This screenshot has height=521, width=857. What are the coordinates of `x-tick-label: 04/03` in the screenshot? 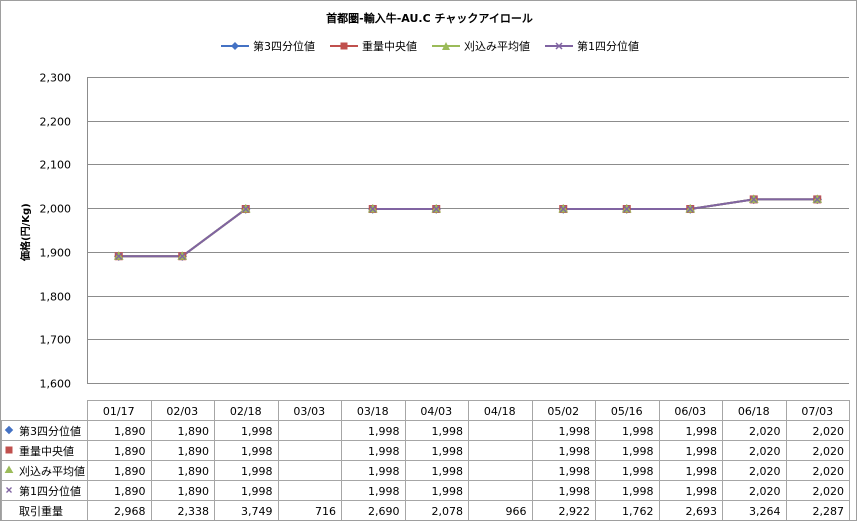 It's located at (436, 411).